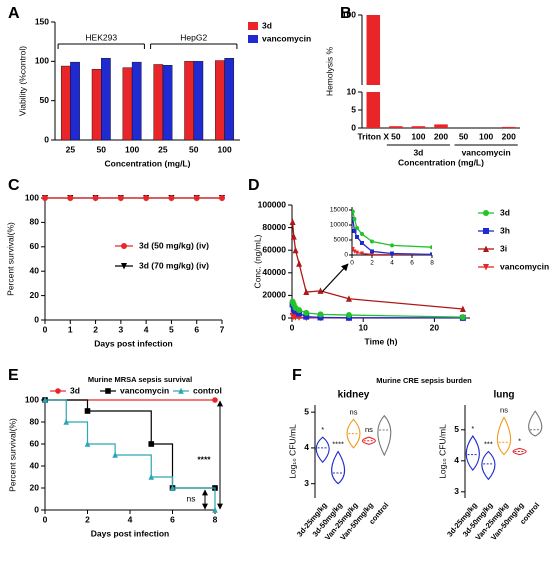 This screenshot has height=567, width=553. Describe the element at coordinates (274, 272) in the screenshot. I see `y-tick-label: 40000` at that location.